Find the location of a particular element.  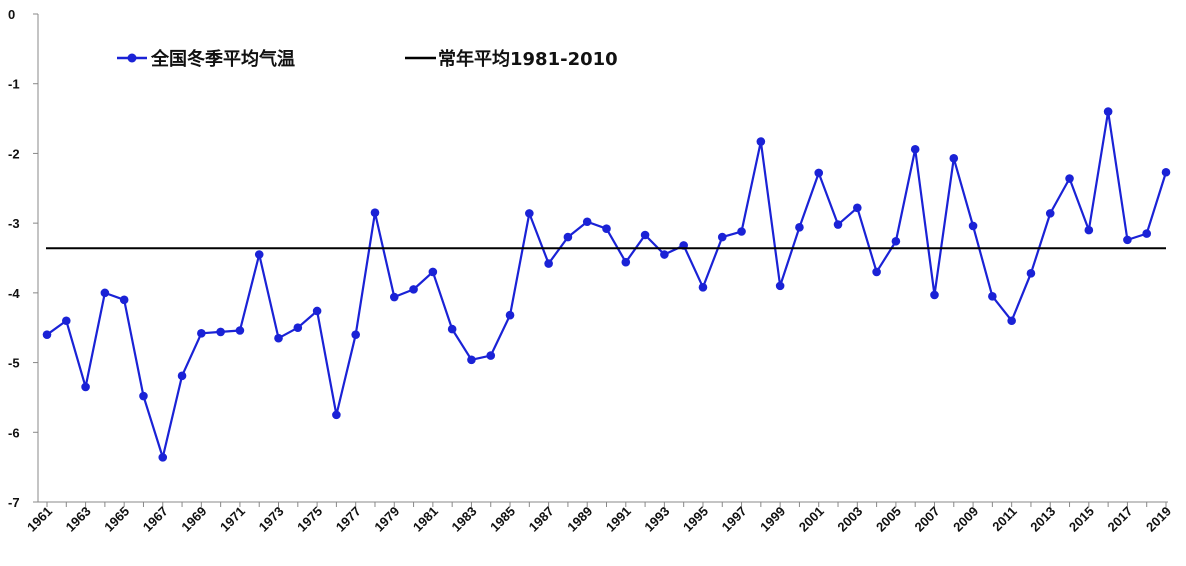

y-tick-label: 0 is located at coordinates (11, 14).